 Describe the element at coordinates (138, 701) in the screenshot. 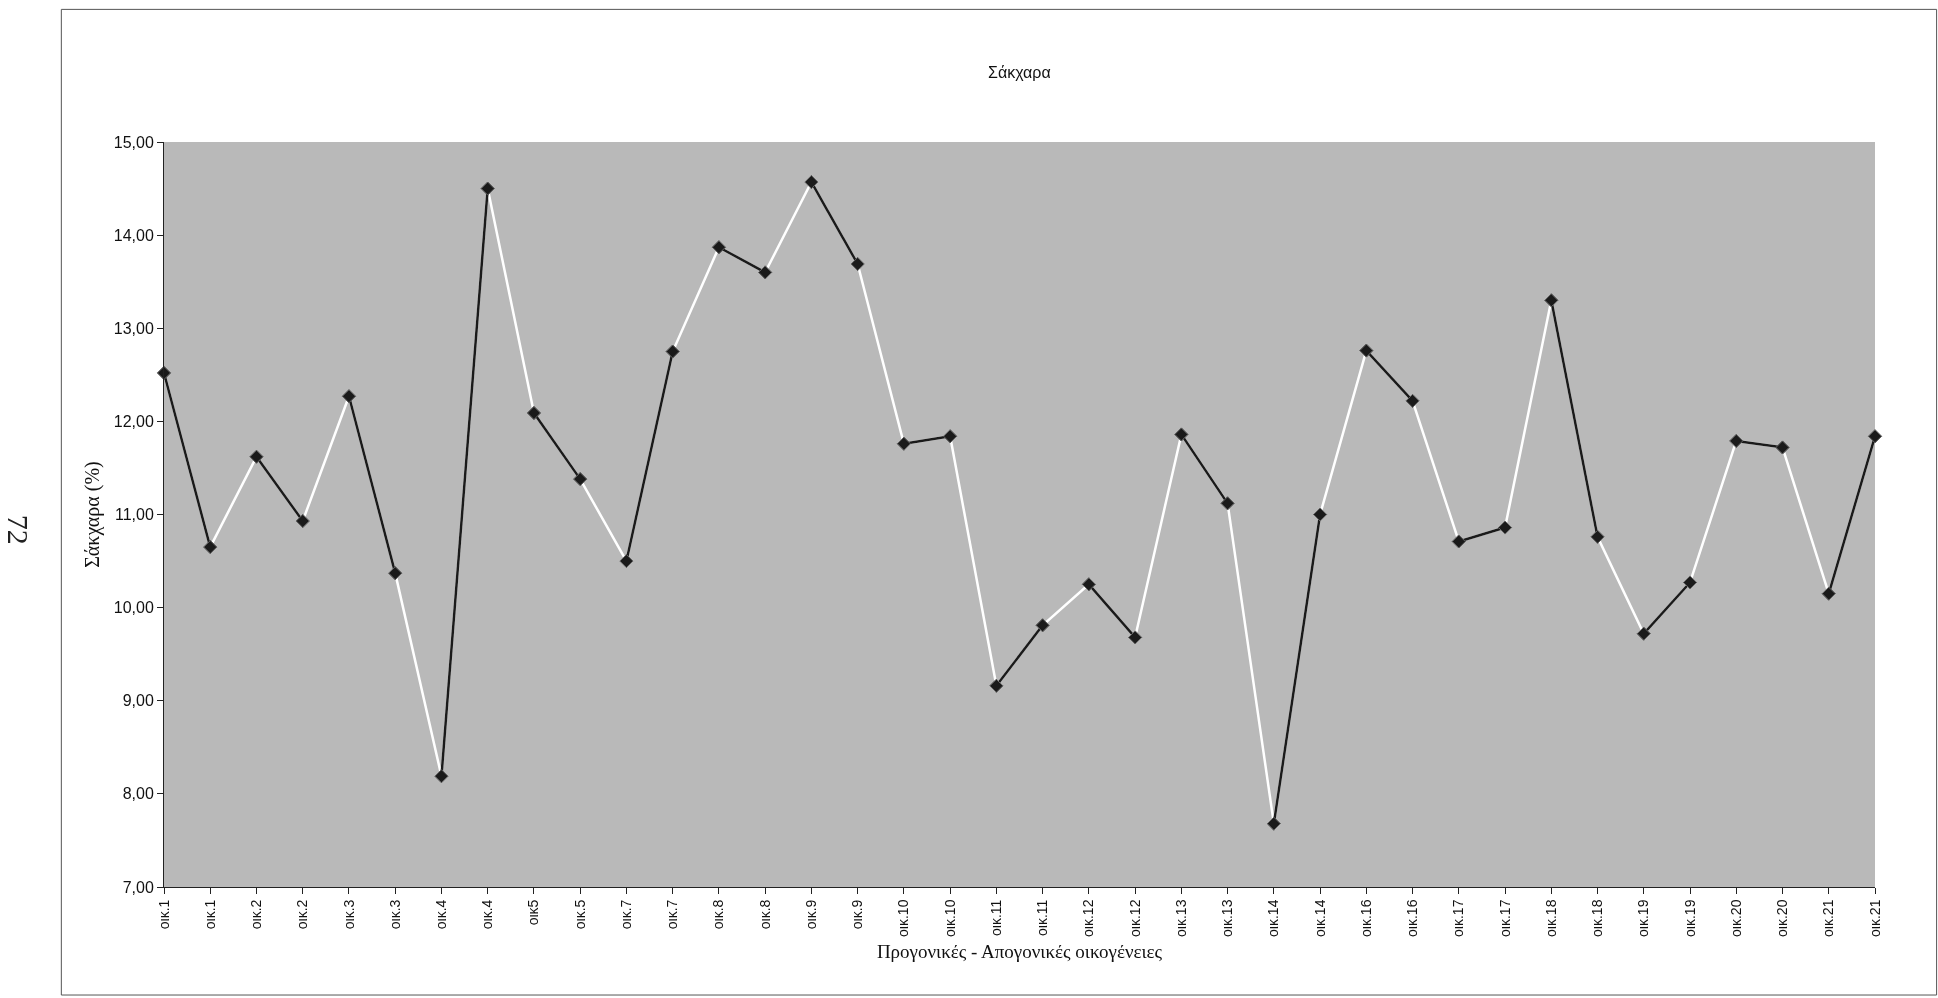

I see `y-tick-label: 9,00` at that location.